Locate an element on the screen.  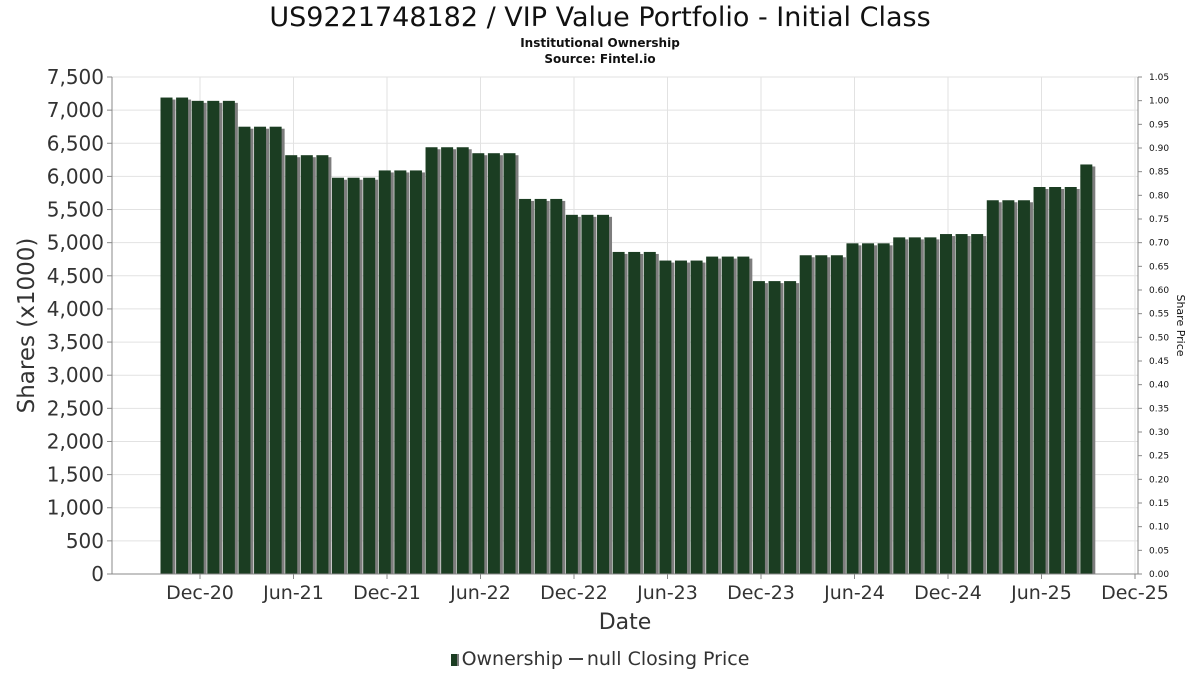
y2-tick-label: 0.85 is located at coordinates (1159, 173).